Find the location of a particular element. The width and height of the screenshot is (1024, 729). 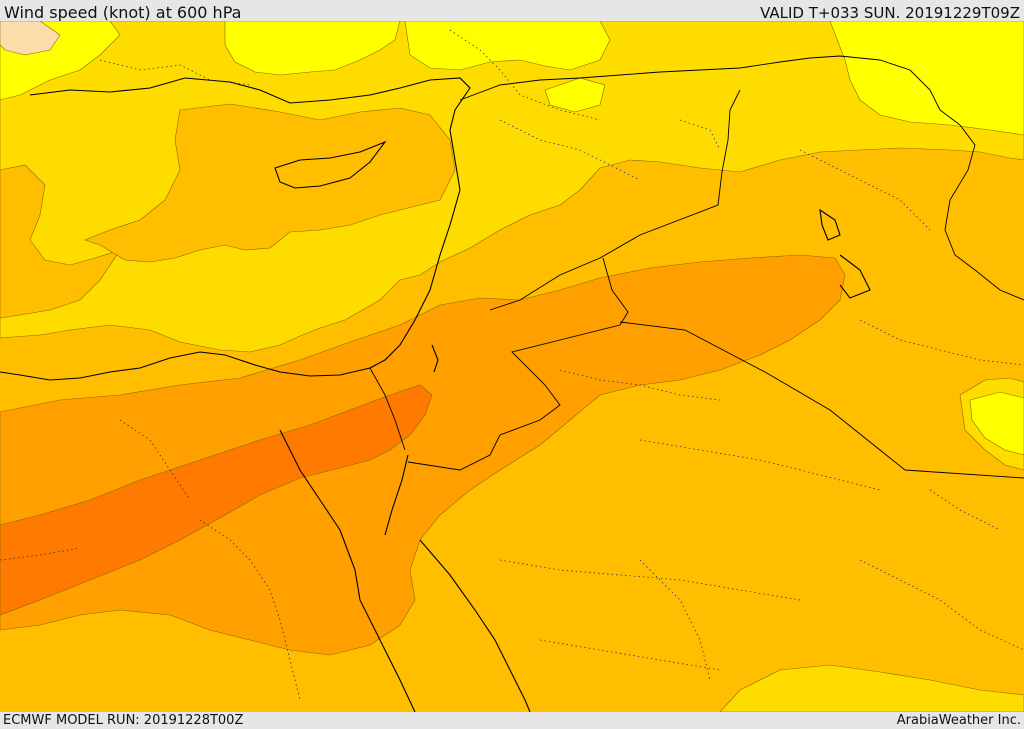

egypt-libya-coast is located at coordinates (185, 366).